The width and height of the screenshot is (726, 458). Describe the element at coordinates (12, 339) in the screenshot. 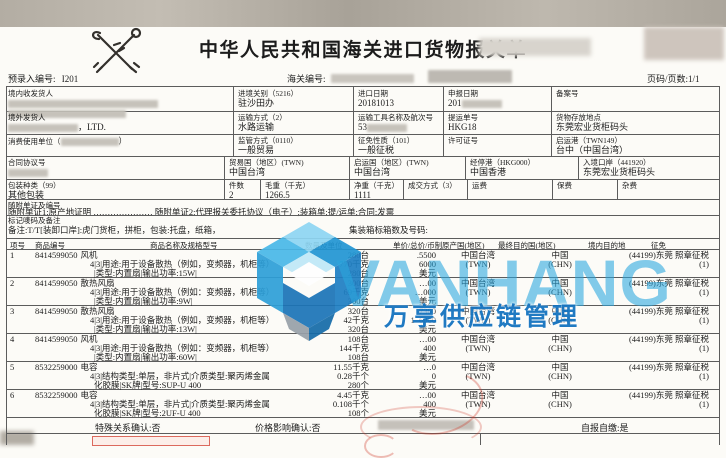

I see `goods-item-no: 4` at that location.